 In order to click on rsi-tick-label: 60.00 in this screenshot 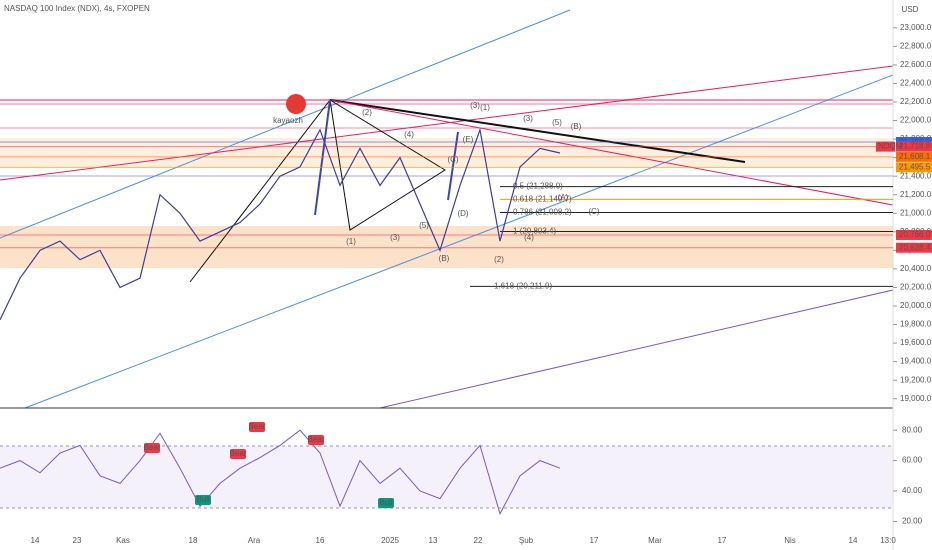, I will do `click(912, 460)`.